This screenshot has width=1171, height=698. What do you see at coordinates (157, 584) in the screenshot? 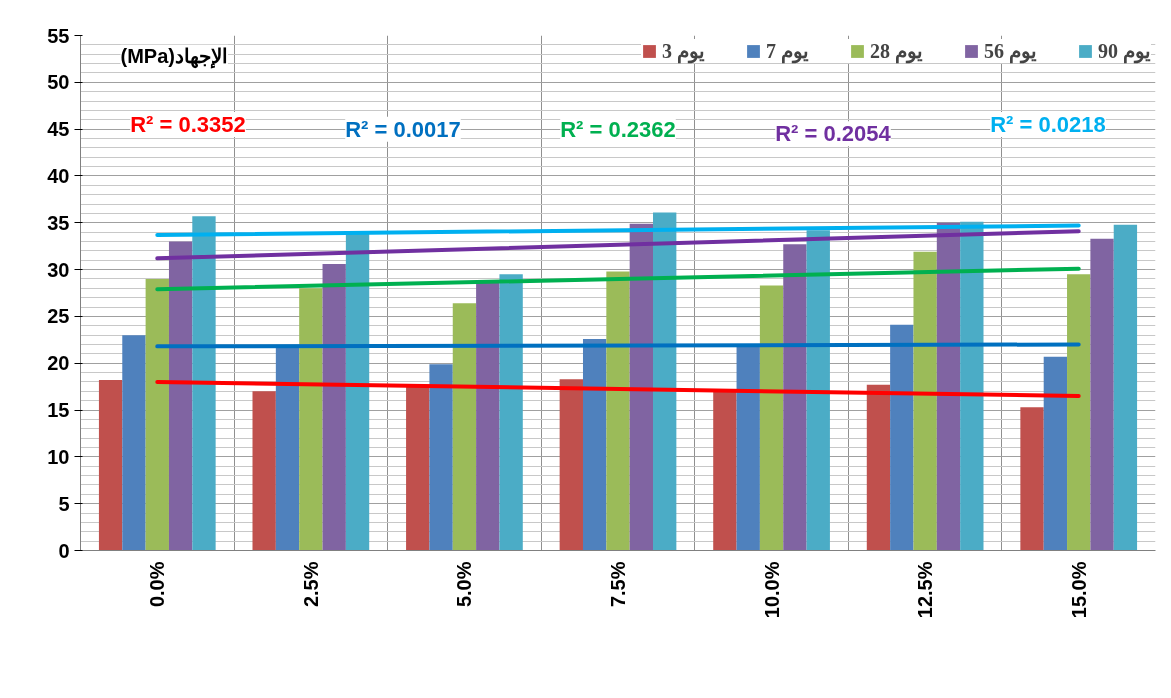
I see `x-tick-label: 0.0%` at bounding box center [157, 584].